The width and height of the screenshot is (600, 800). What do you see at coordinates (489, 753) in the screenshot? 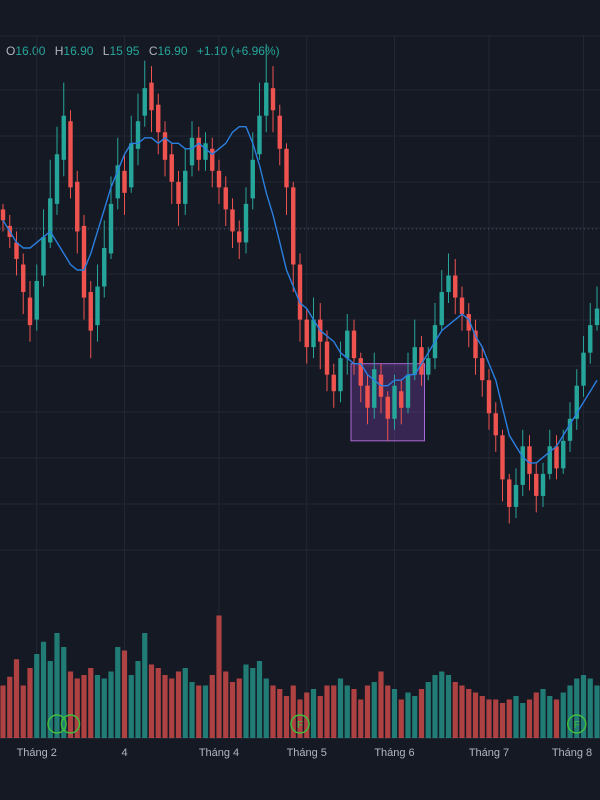
I see `x-tick-label: Tháng 7` at bounding box center [489, 753].